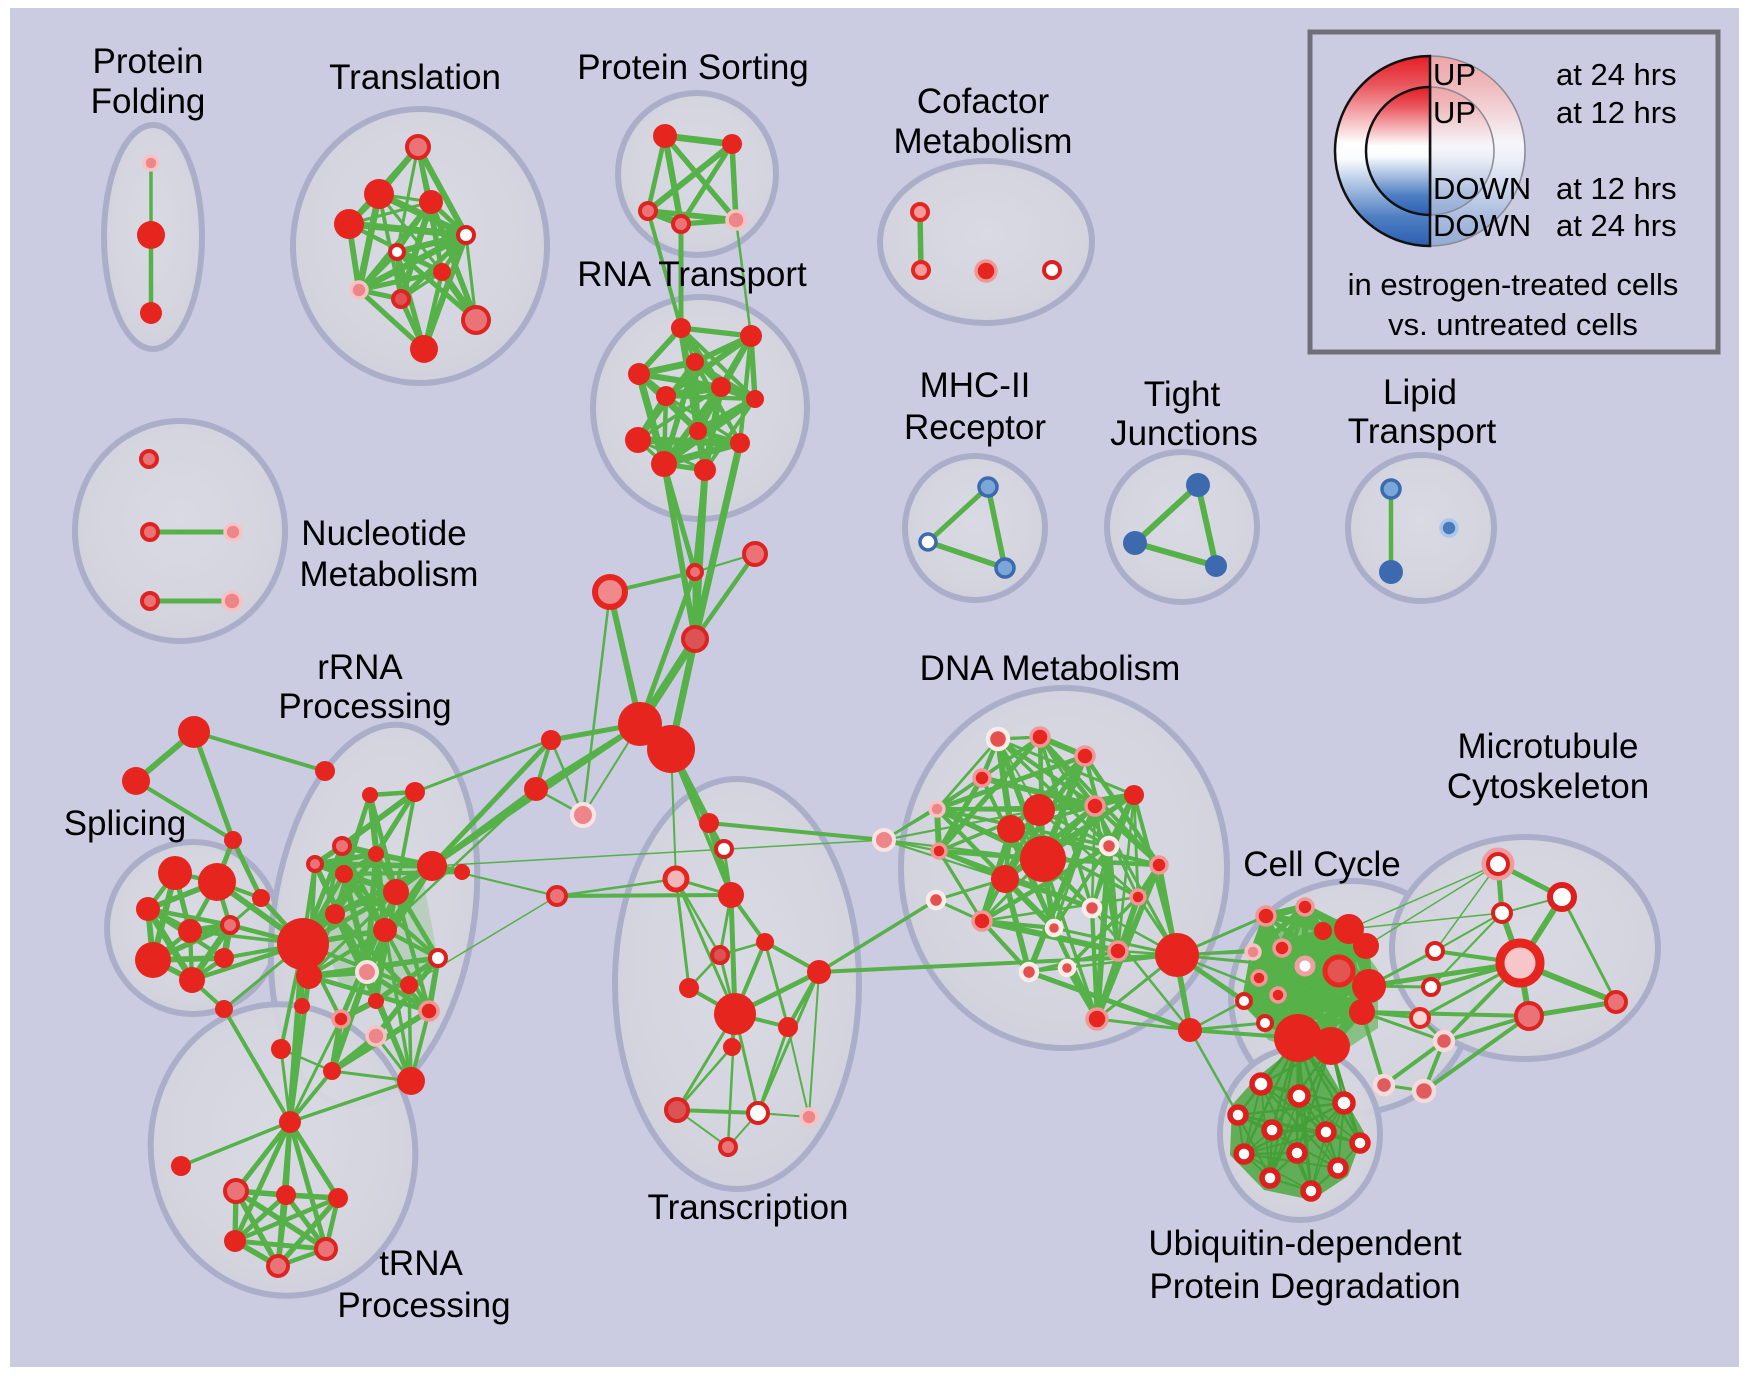 This screenshot has width=1750, height=1376. I want to click on svg-text: Folding, so click(148, 101).